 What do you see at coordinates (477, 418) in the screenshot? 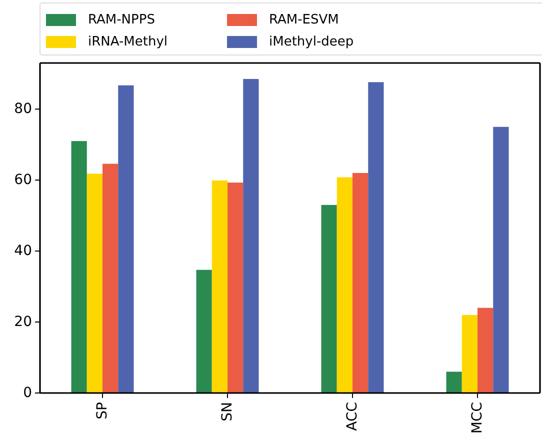
I see `x-tick-label: MCC` at bounding box center [477, 418].